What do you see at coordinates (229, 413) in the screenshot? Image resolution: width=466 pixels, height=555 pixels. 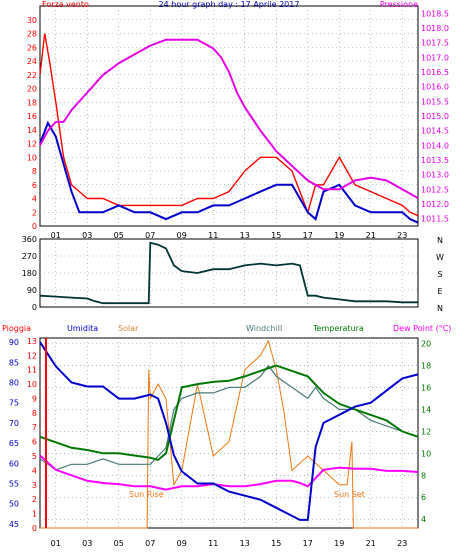 I see `series-temperature` at bounding box center [229, 413].